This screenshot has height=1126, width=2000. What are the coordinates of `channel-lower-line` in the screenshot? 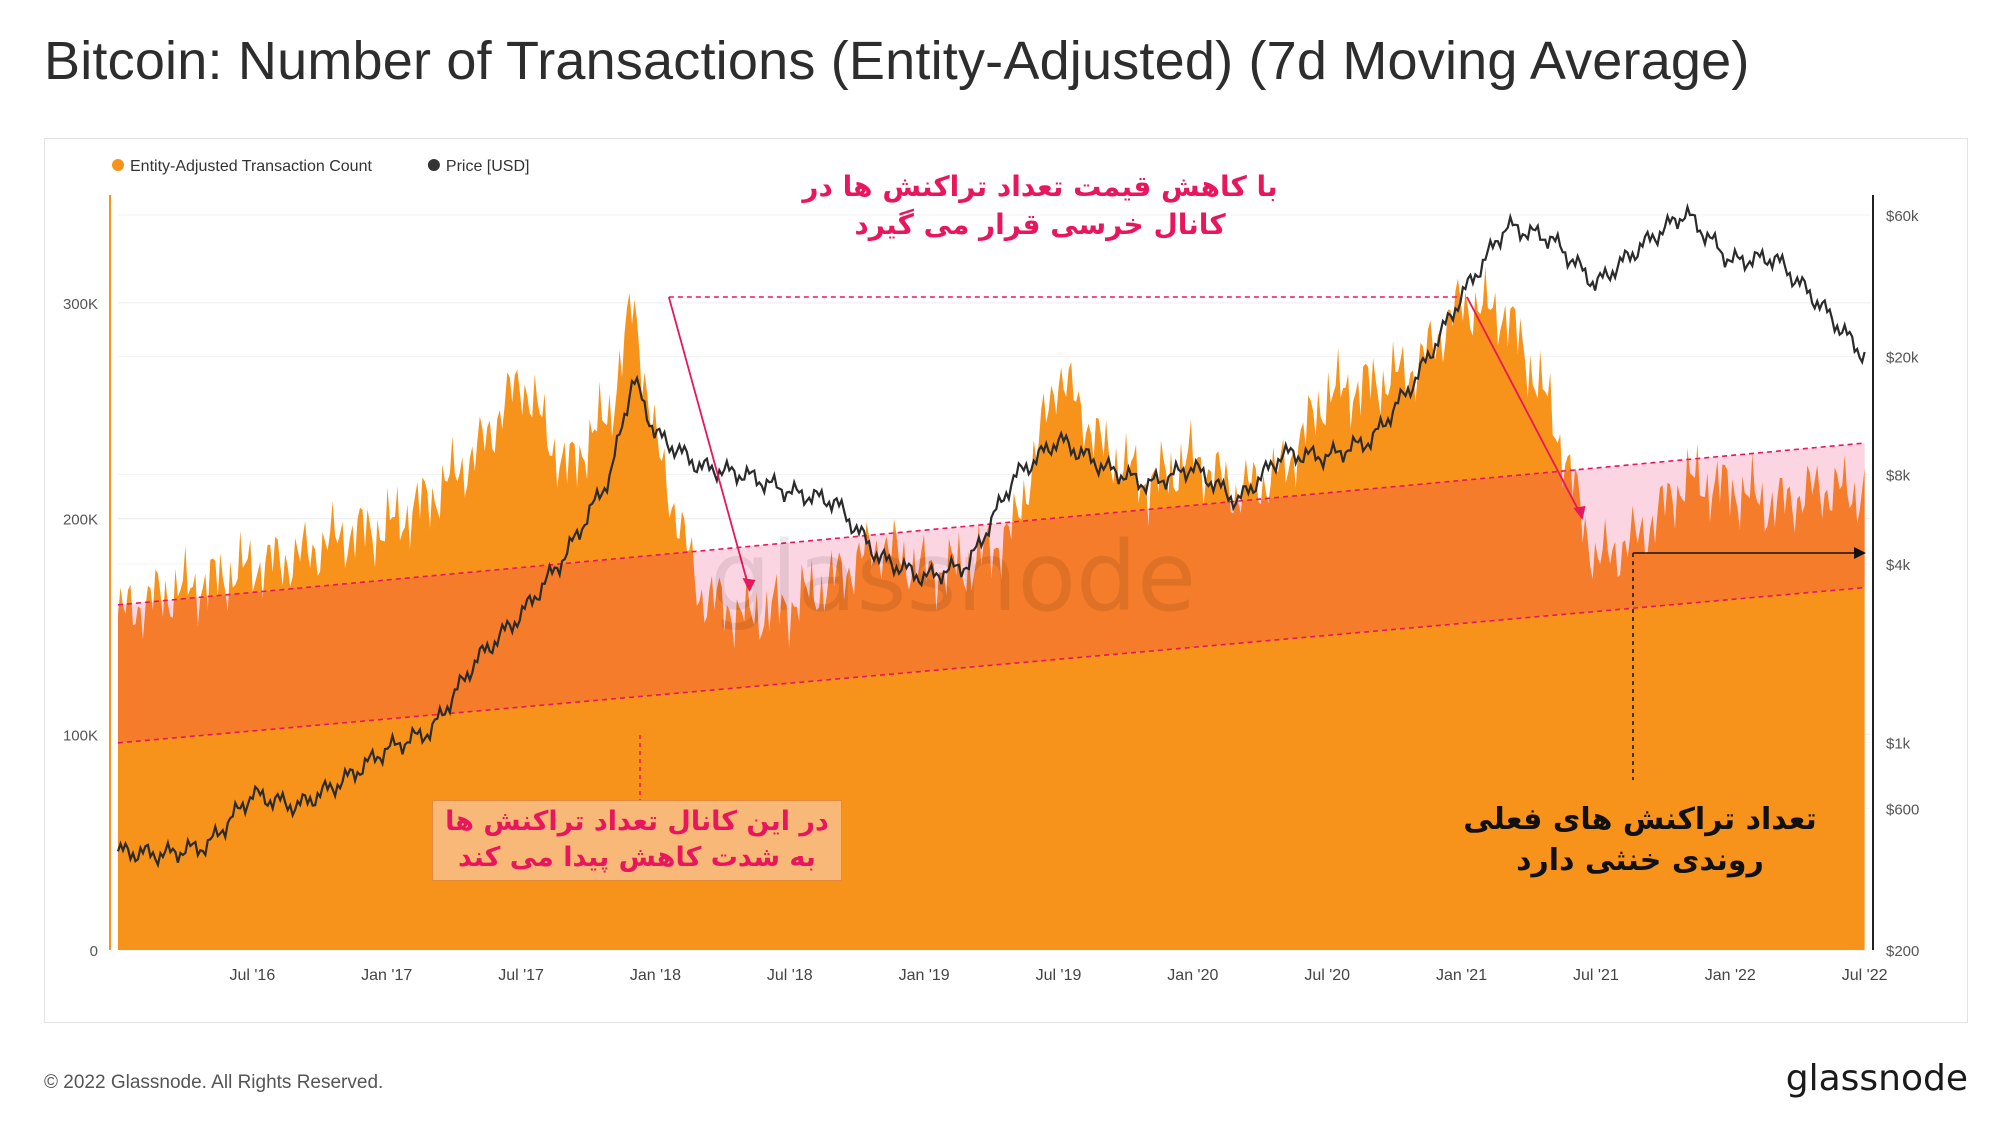 It's located at (991, 665).